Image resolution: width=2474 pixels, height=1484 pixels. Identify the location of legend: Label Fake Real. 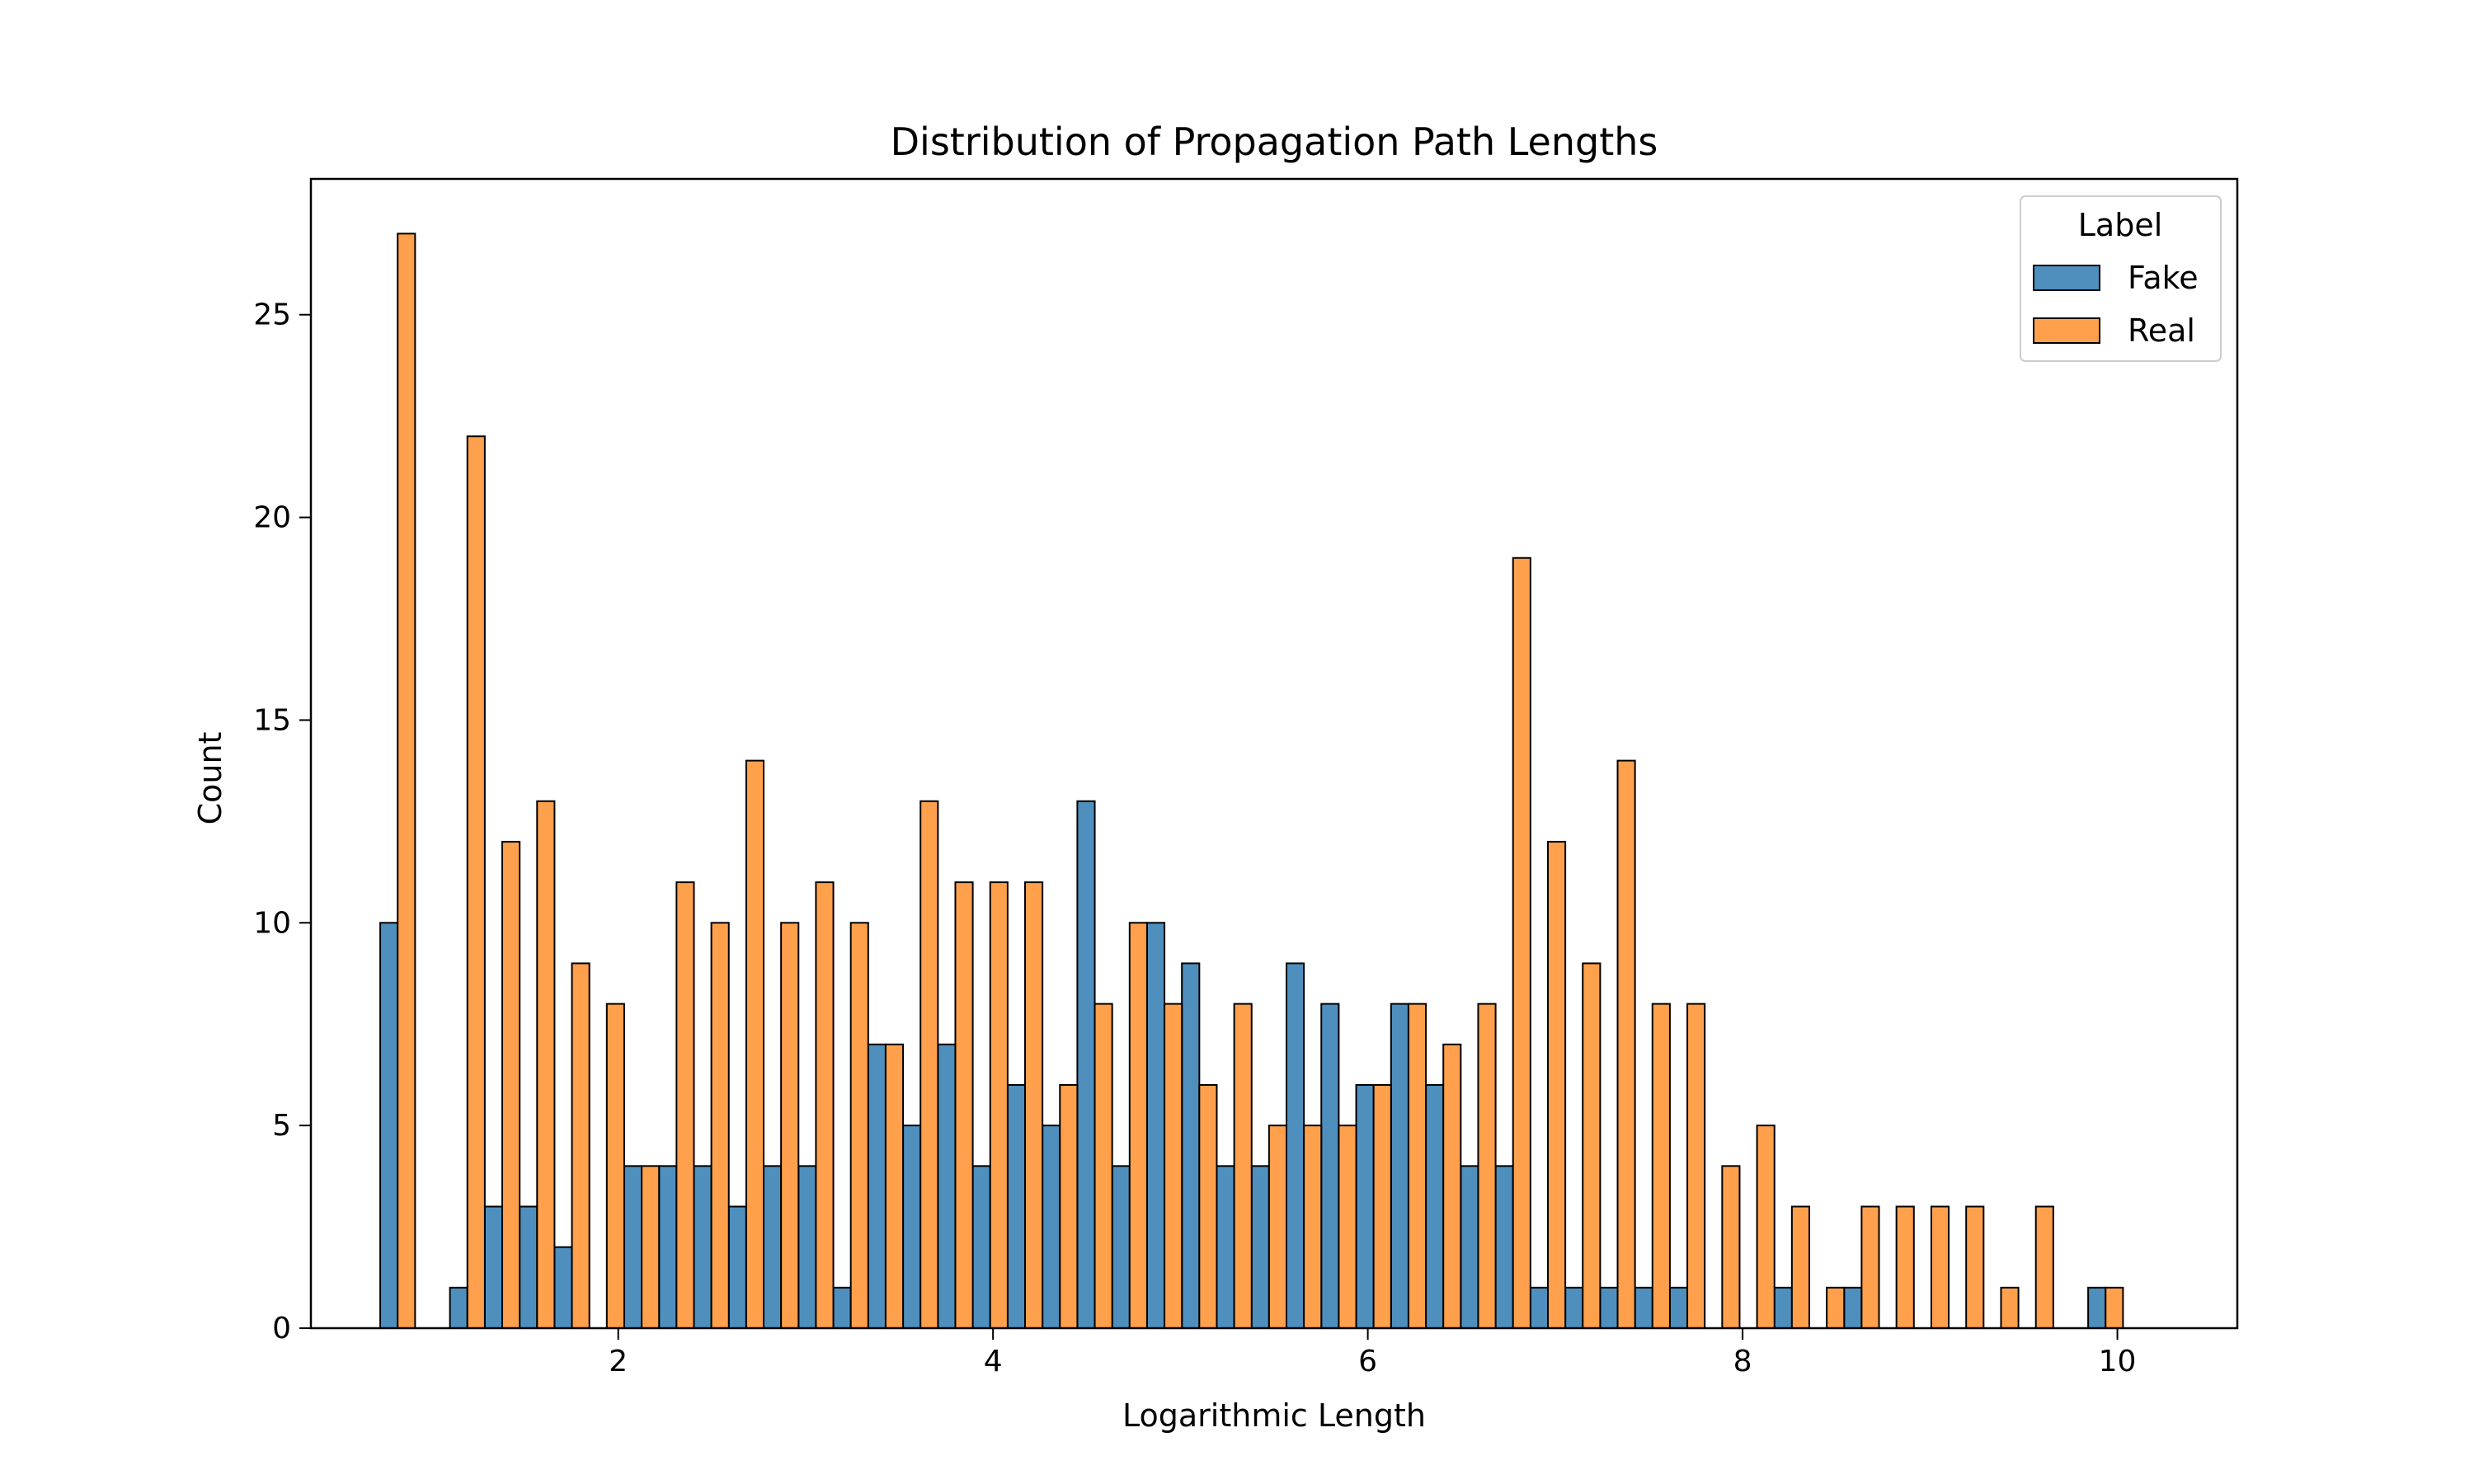
(2121, 278).